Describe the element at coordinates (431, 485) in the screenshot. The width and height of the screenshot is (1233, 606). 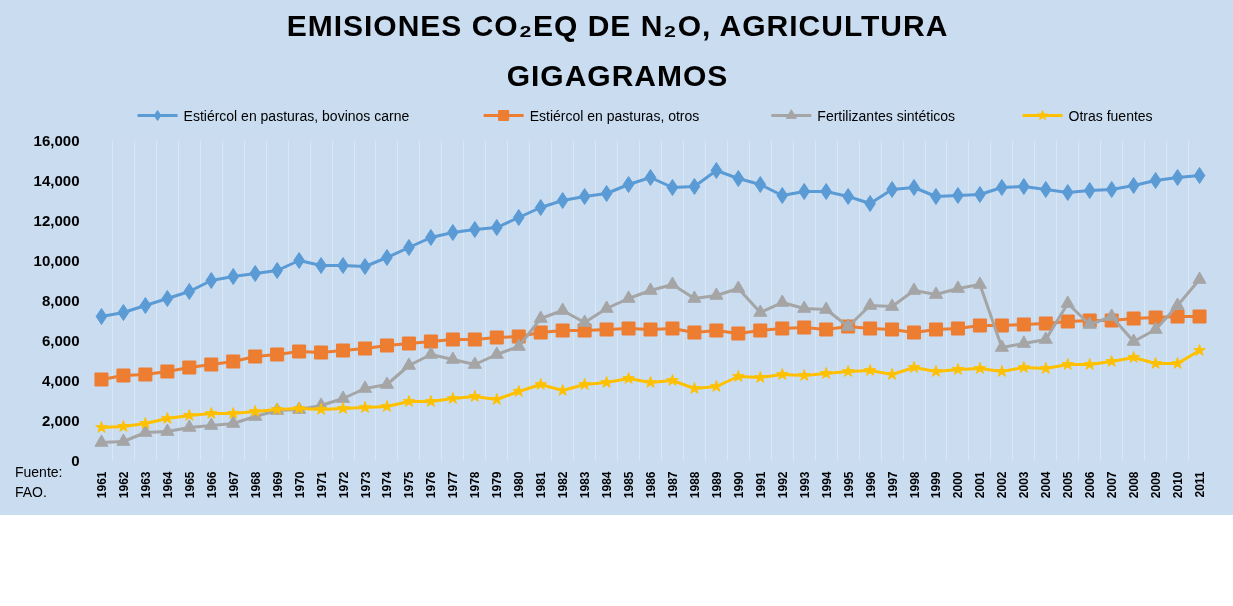
I see `x-tick-label: 1976` at that location.